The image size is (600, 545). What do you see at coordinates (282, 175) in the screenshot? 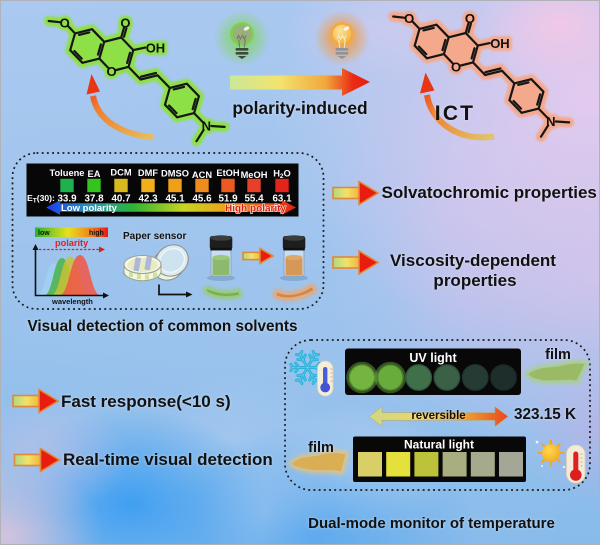
I see `svg-text: H2O` at bounding box center [282, 175].